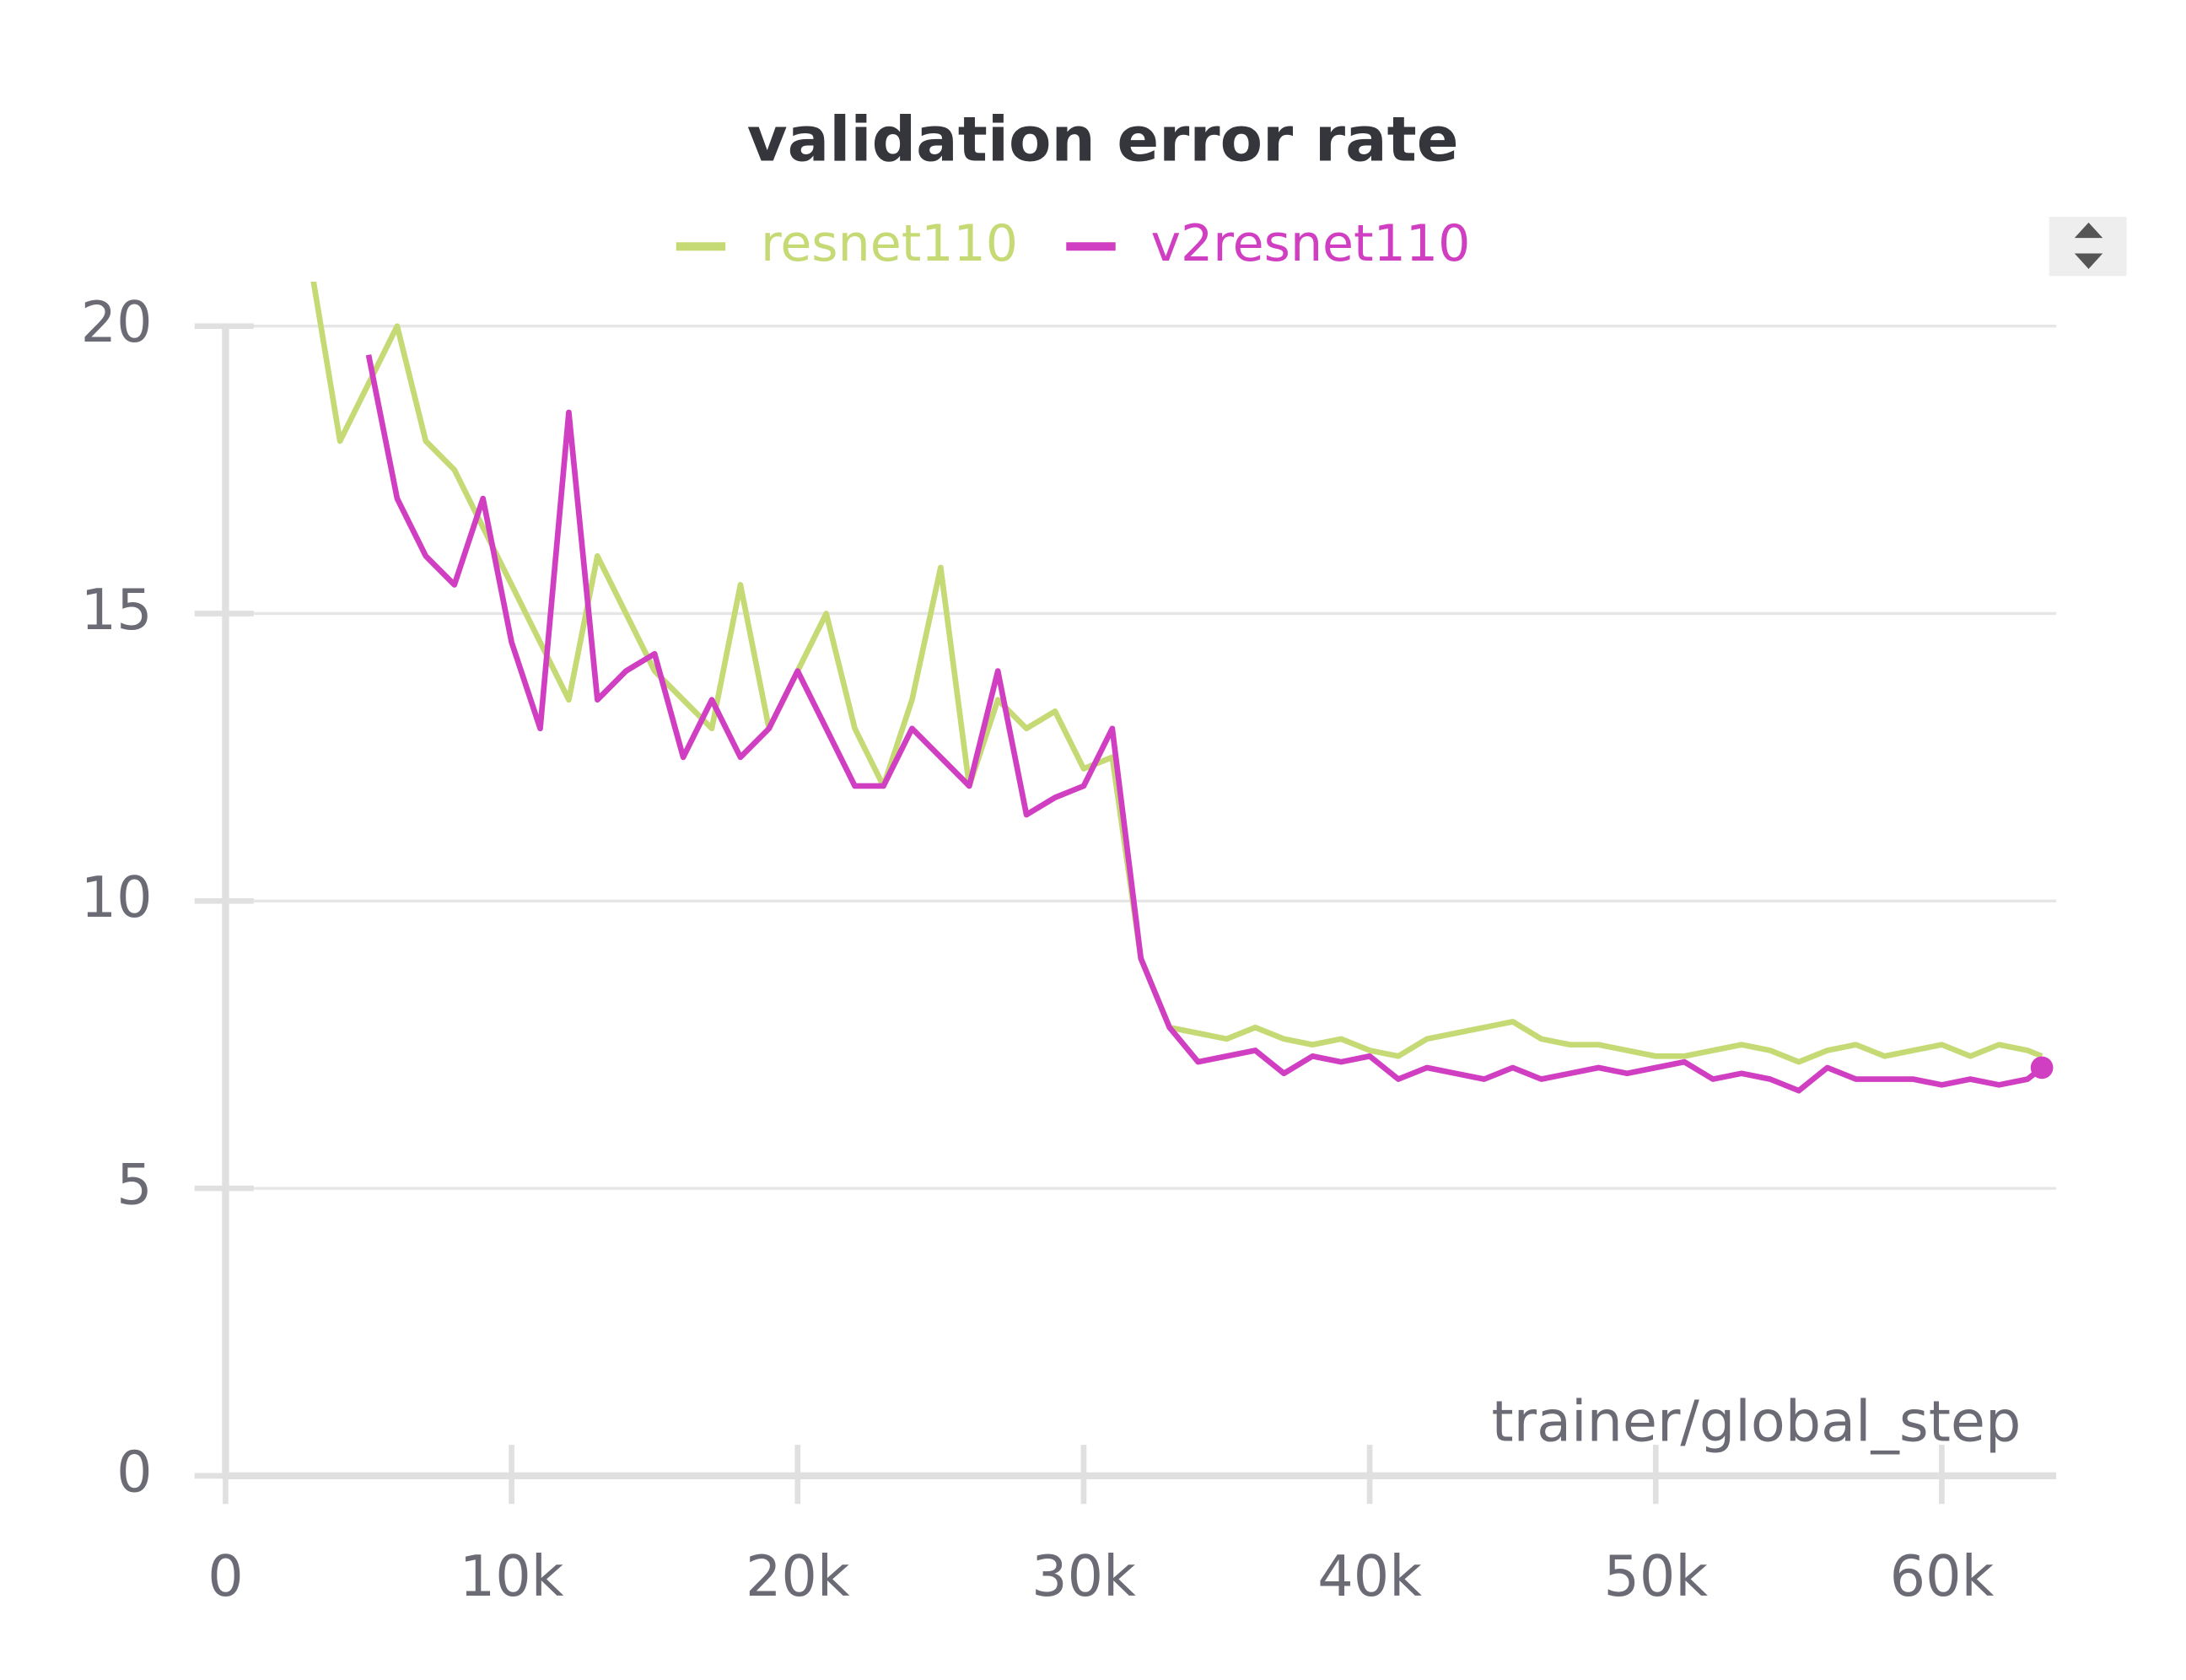 The image size is (2186, 1680). What do you see at coordinates (117, 322) in the screenshot?
I see `y-tick-label: 20` at bounding box center [117, 322].